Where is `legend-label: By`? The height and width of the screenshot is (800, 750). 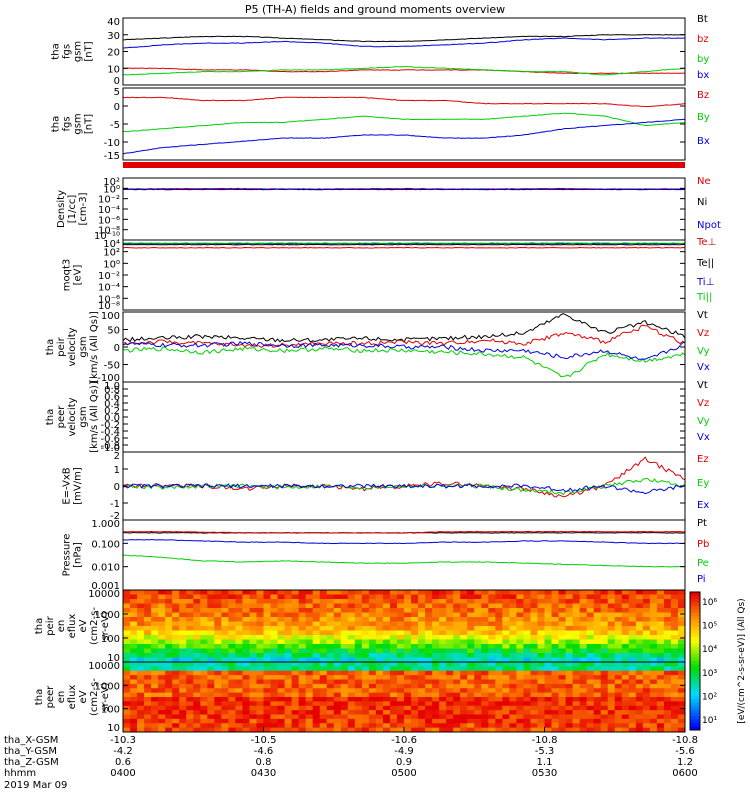 legend-label: By is located at coordinates (703, 117).